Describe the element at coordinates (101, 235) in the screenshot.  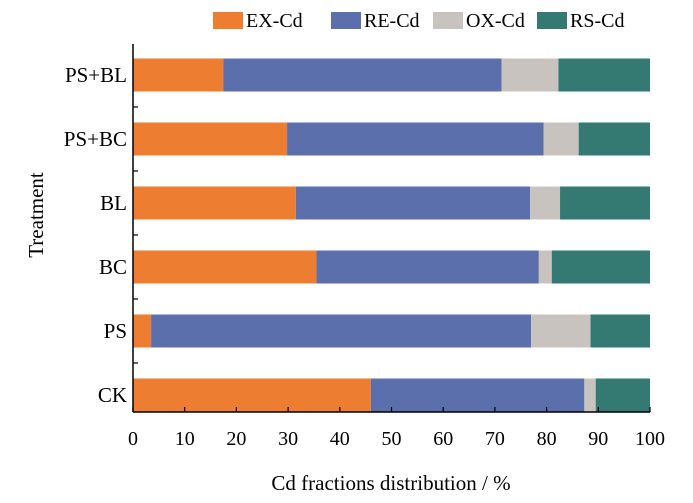
I see `y-ticks: CK PS BC BL PS+BC PS+BL` at that location.